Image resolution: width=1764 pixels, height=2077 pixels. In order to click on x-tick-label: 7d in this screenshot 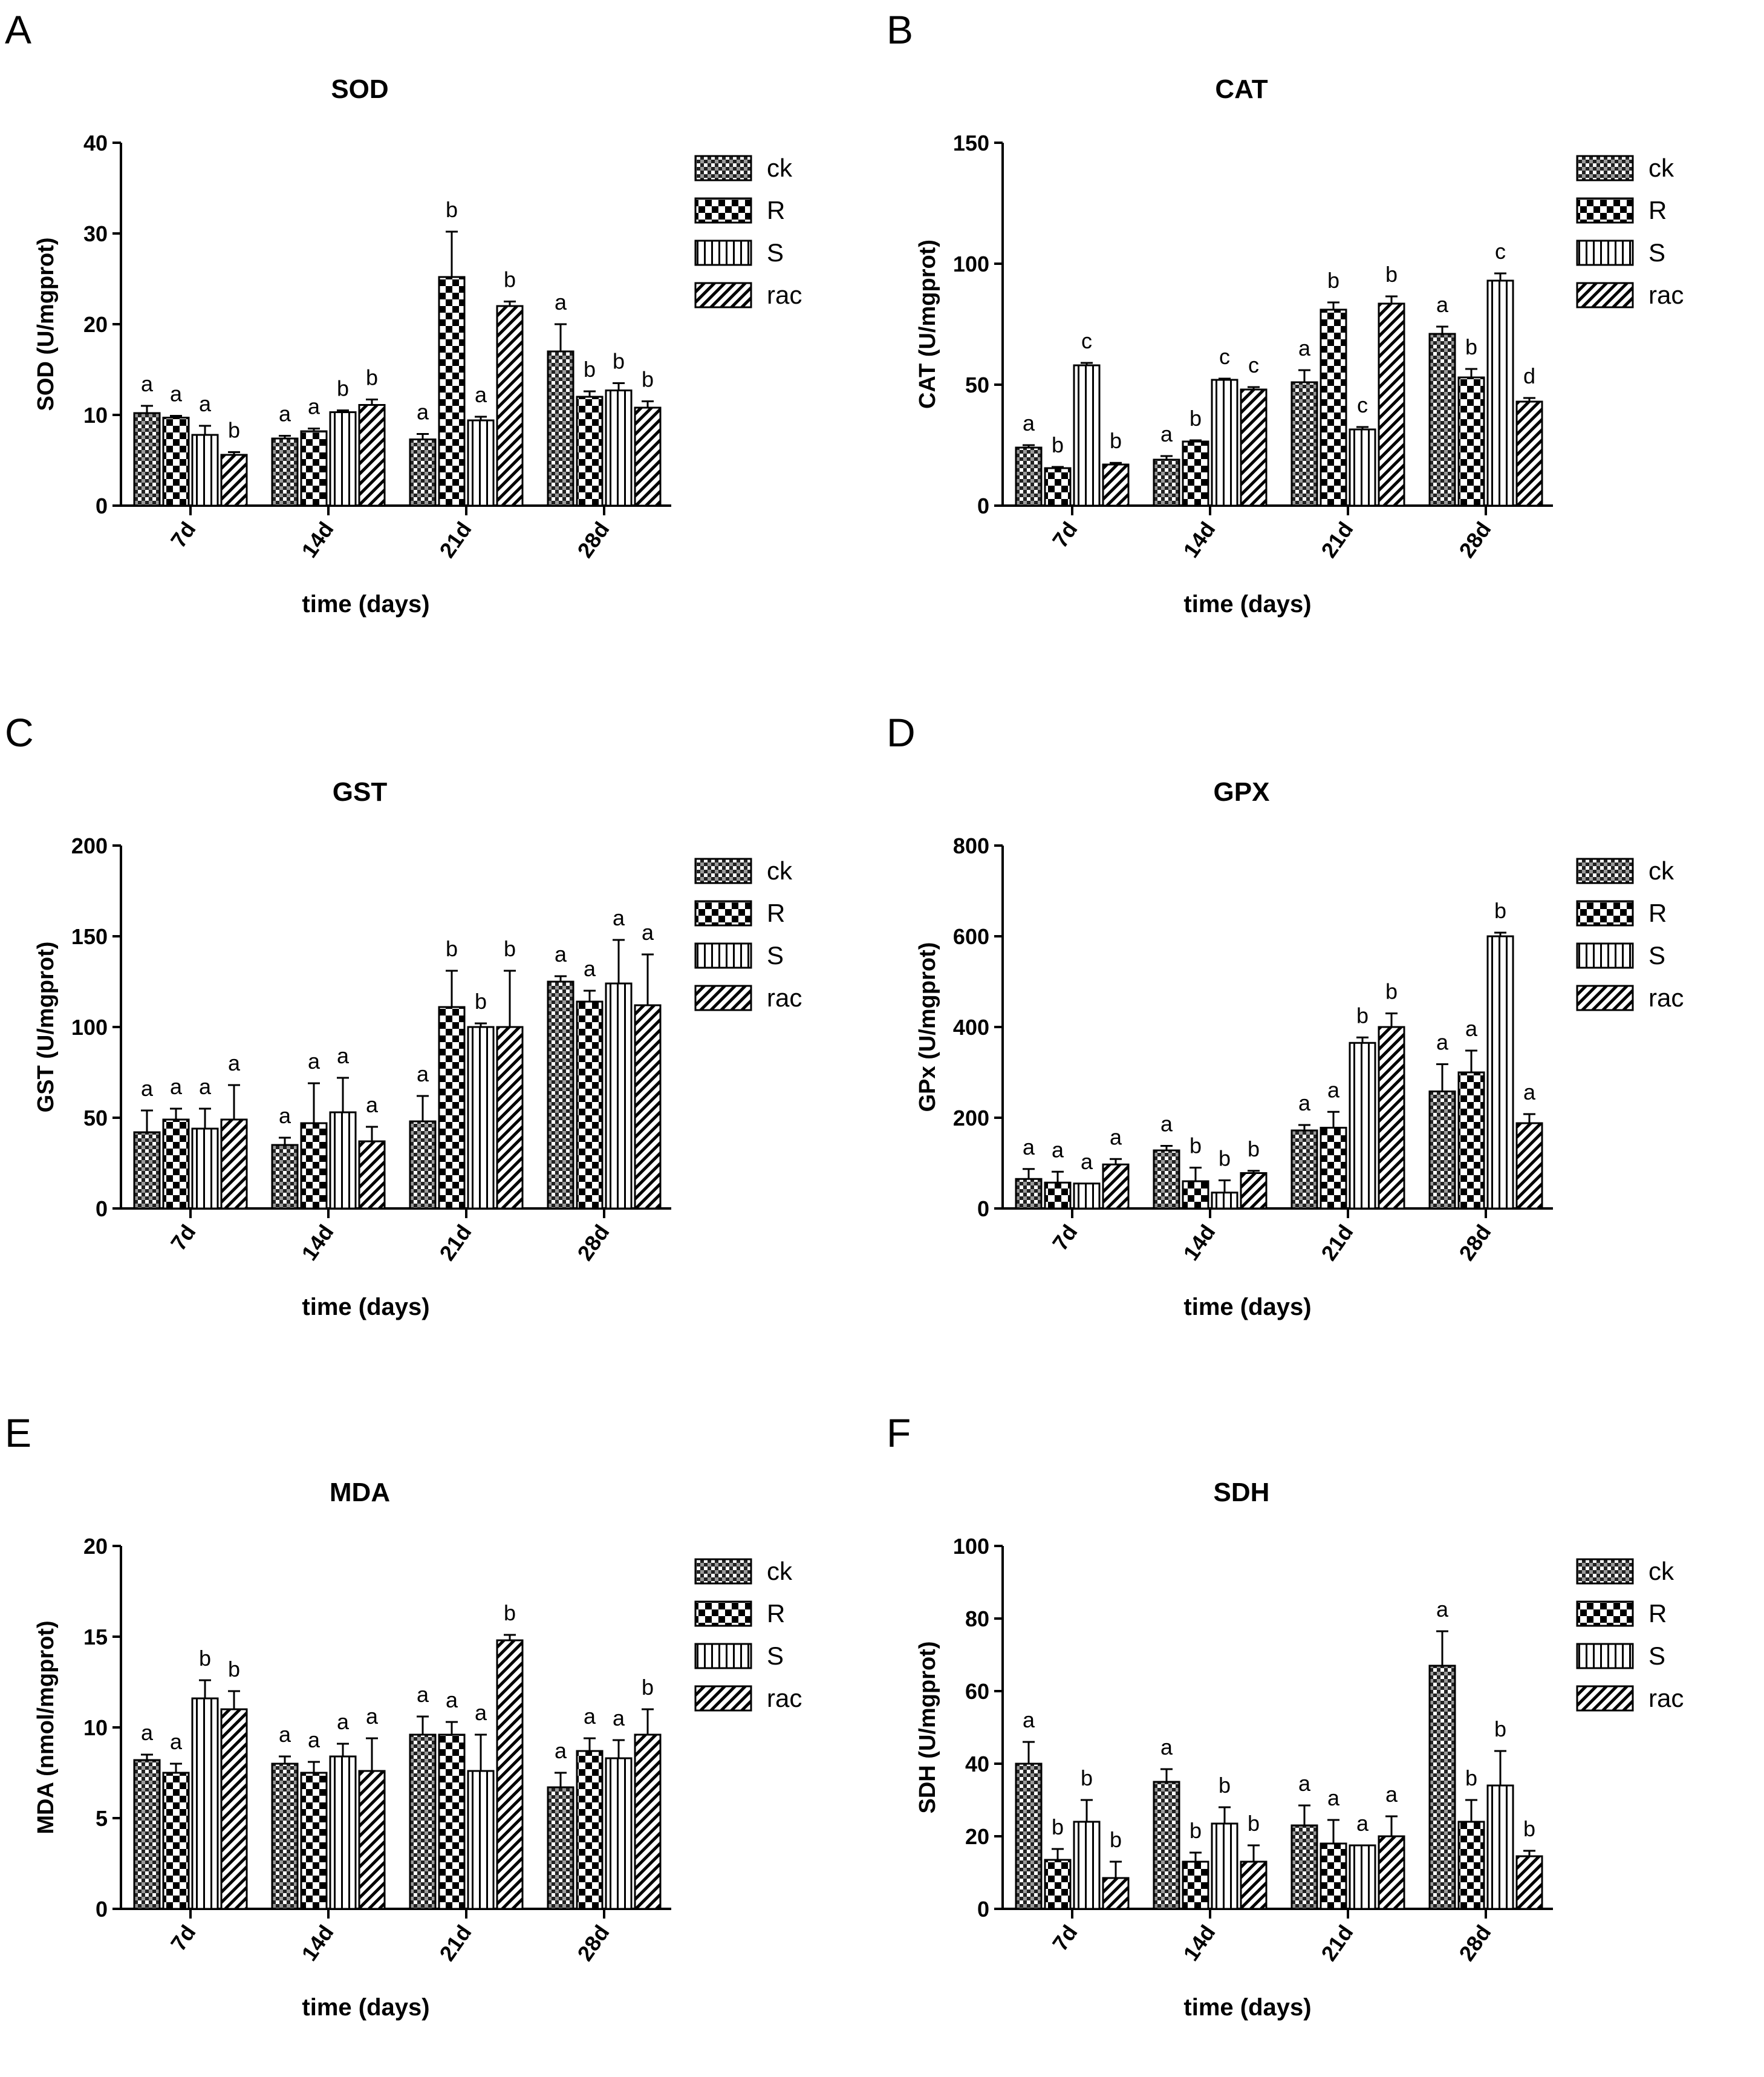, I will do `click(1064, 1238)`.